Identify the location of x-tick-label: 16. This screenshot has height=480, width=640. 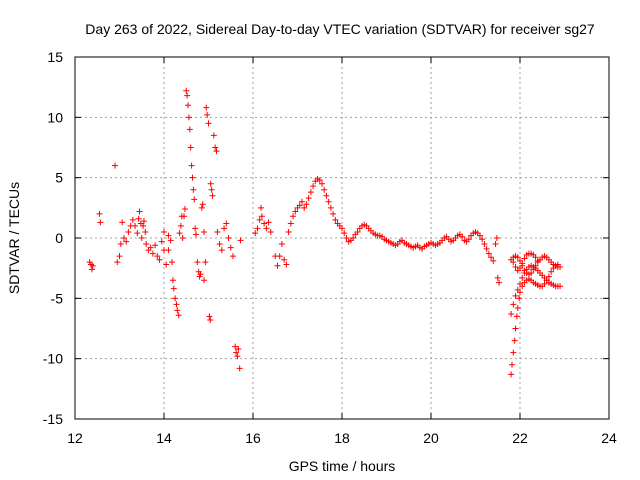
(253, 438).